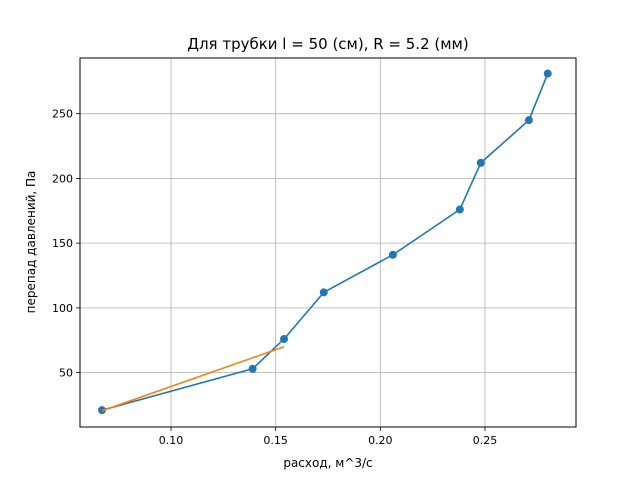 Image resolution: width=640 pixels, height=480 pixels. I want to click on x-axis-label: расход, м^3/с, so click(327, 463).